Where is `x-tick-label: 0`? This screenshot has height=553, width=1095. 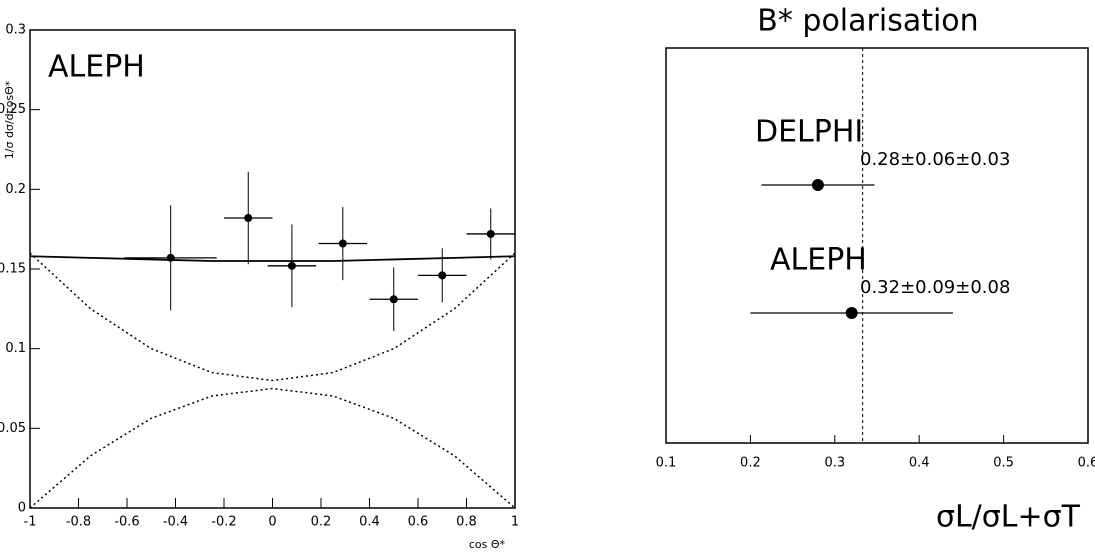
x-tick-label: 0 is located at coordinates (272, 522).